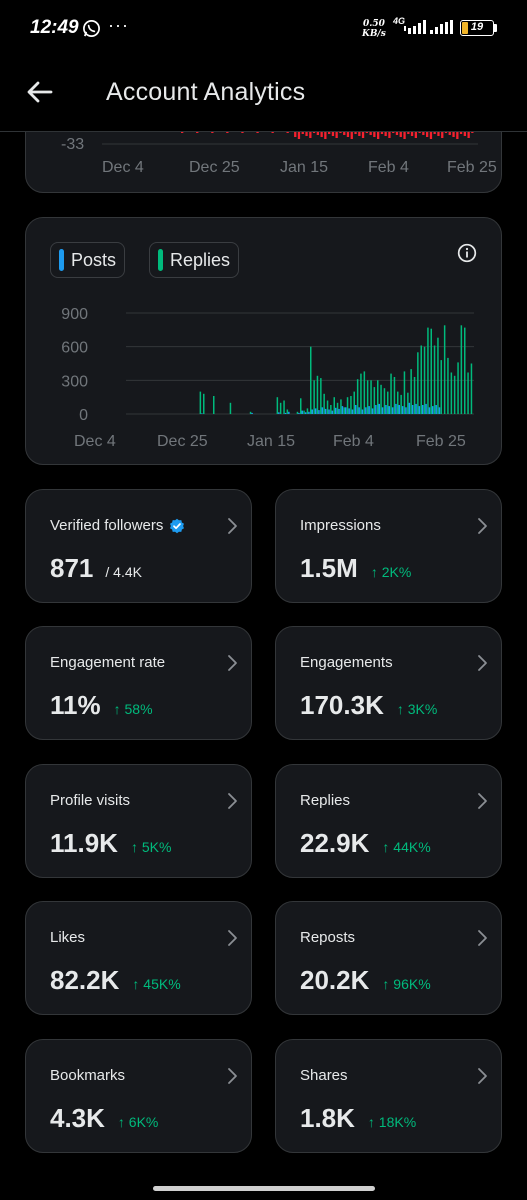 This screenshot has width=527, height=1200. Describe the element at coordinates (194, 260) in the screenshot. I see `legend-replies: Replies` at that location.